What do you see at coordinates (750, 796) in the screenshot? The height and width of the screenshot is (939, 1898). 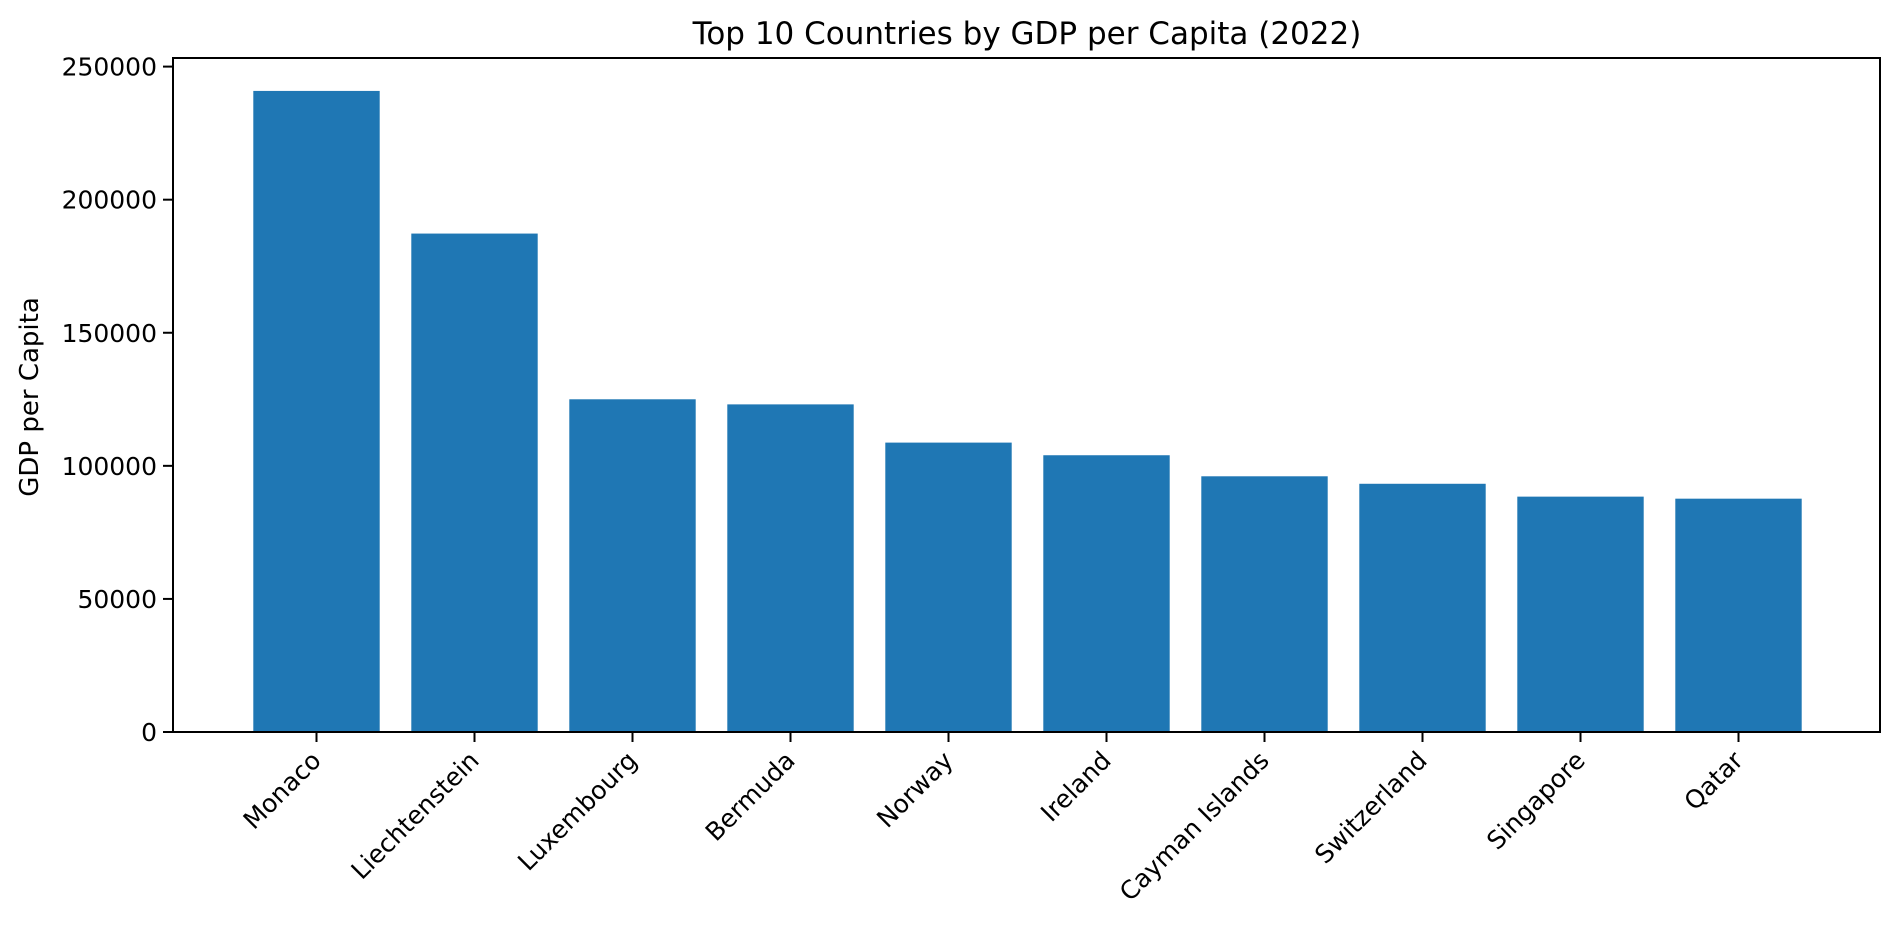 I see `x-tick-label: Bermuda` at bounding box center [750, 796].